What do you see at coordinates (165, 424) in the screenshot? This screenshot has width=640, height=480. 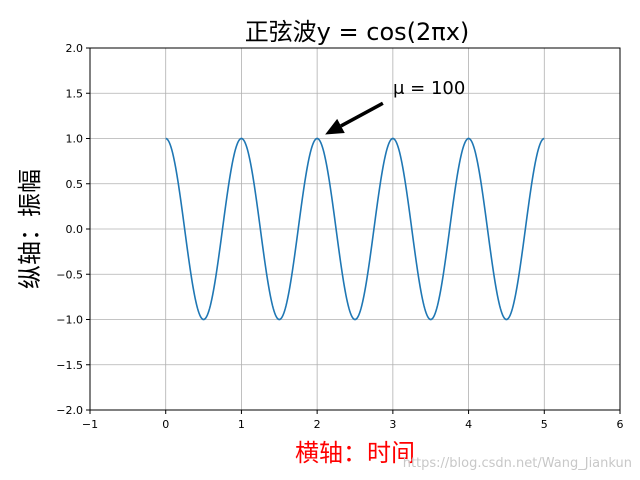 I see `x-tick-label: 0` at bounding box center [165, 424].